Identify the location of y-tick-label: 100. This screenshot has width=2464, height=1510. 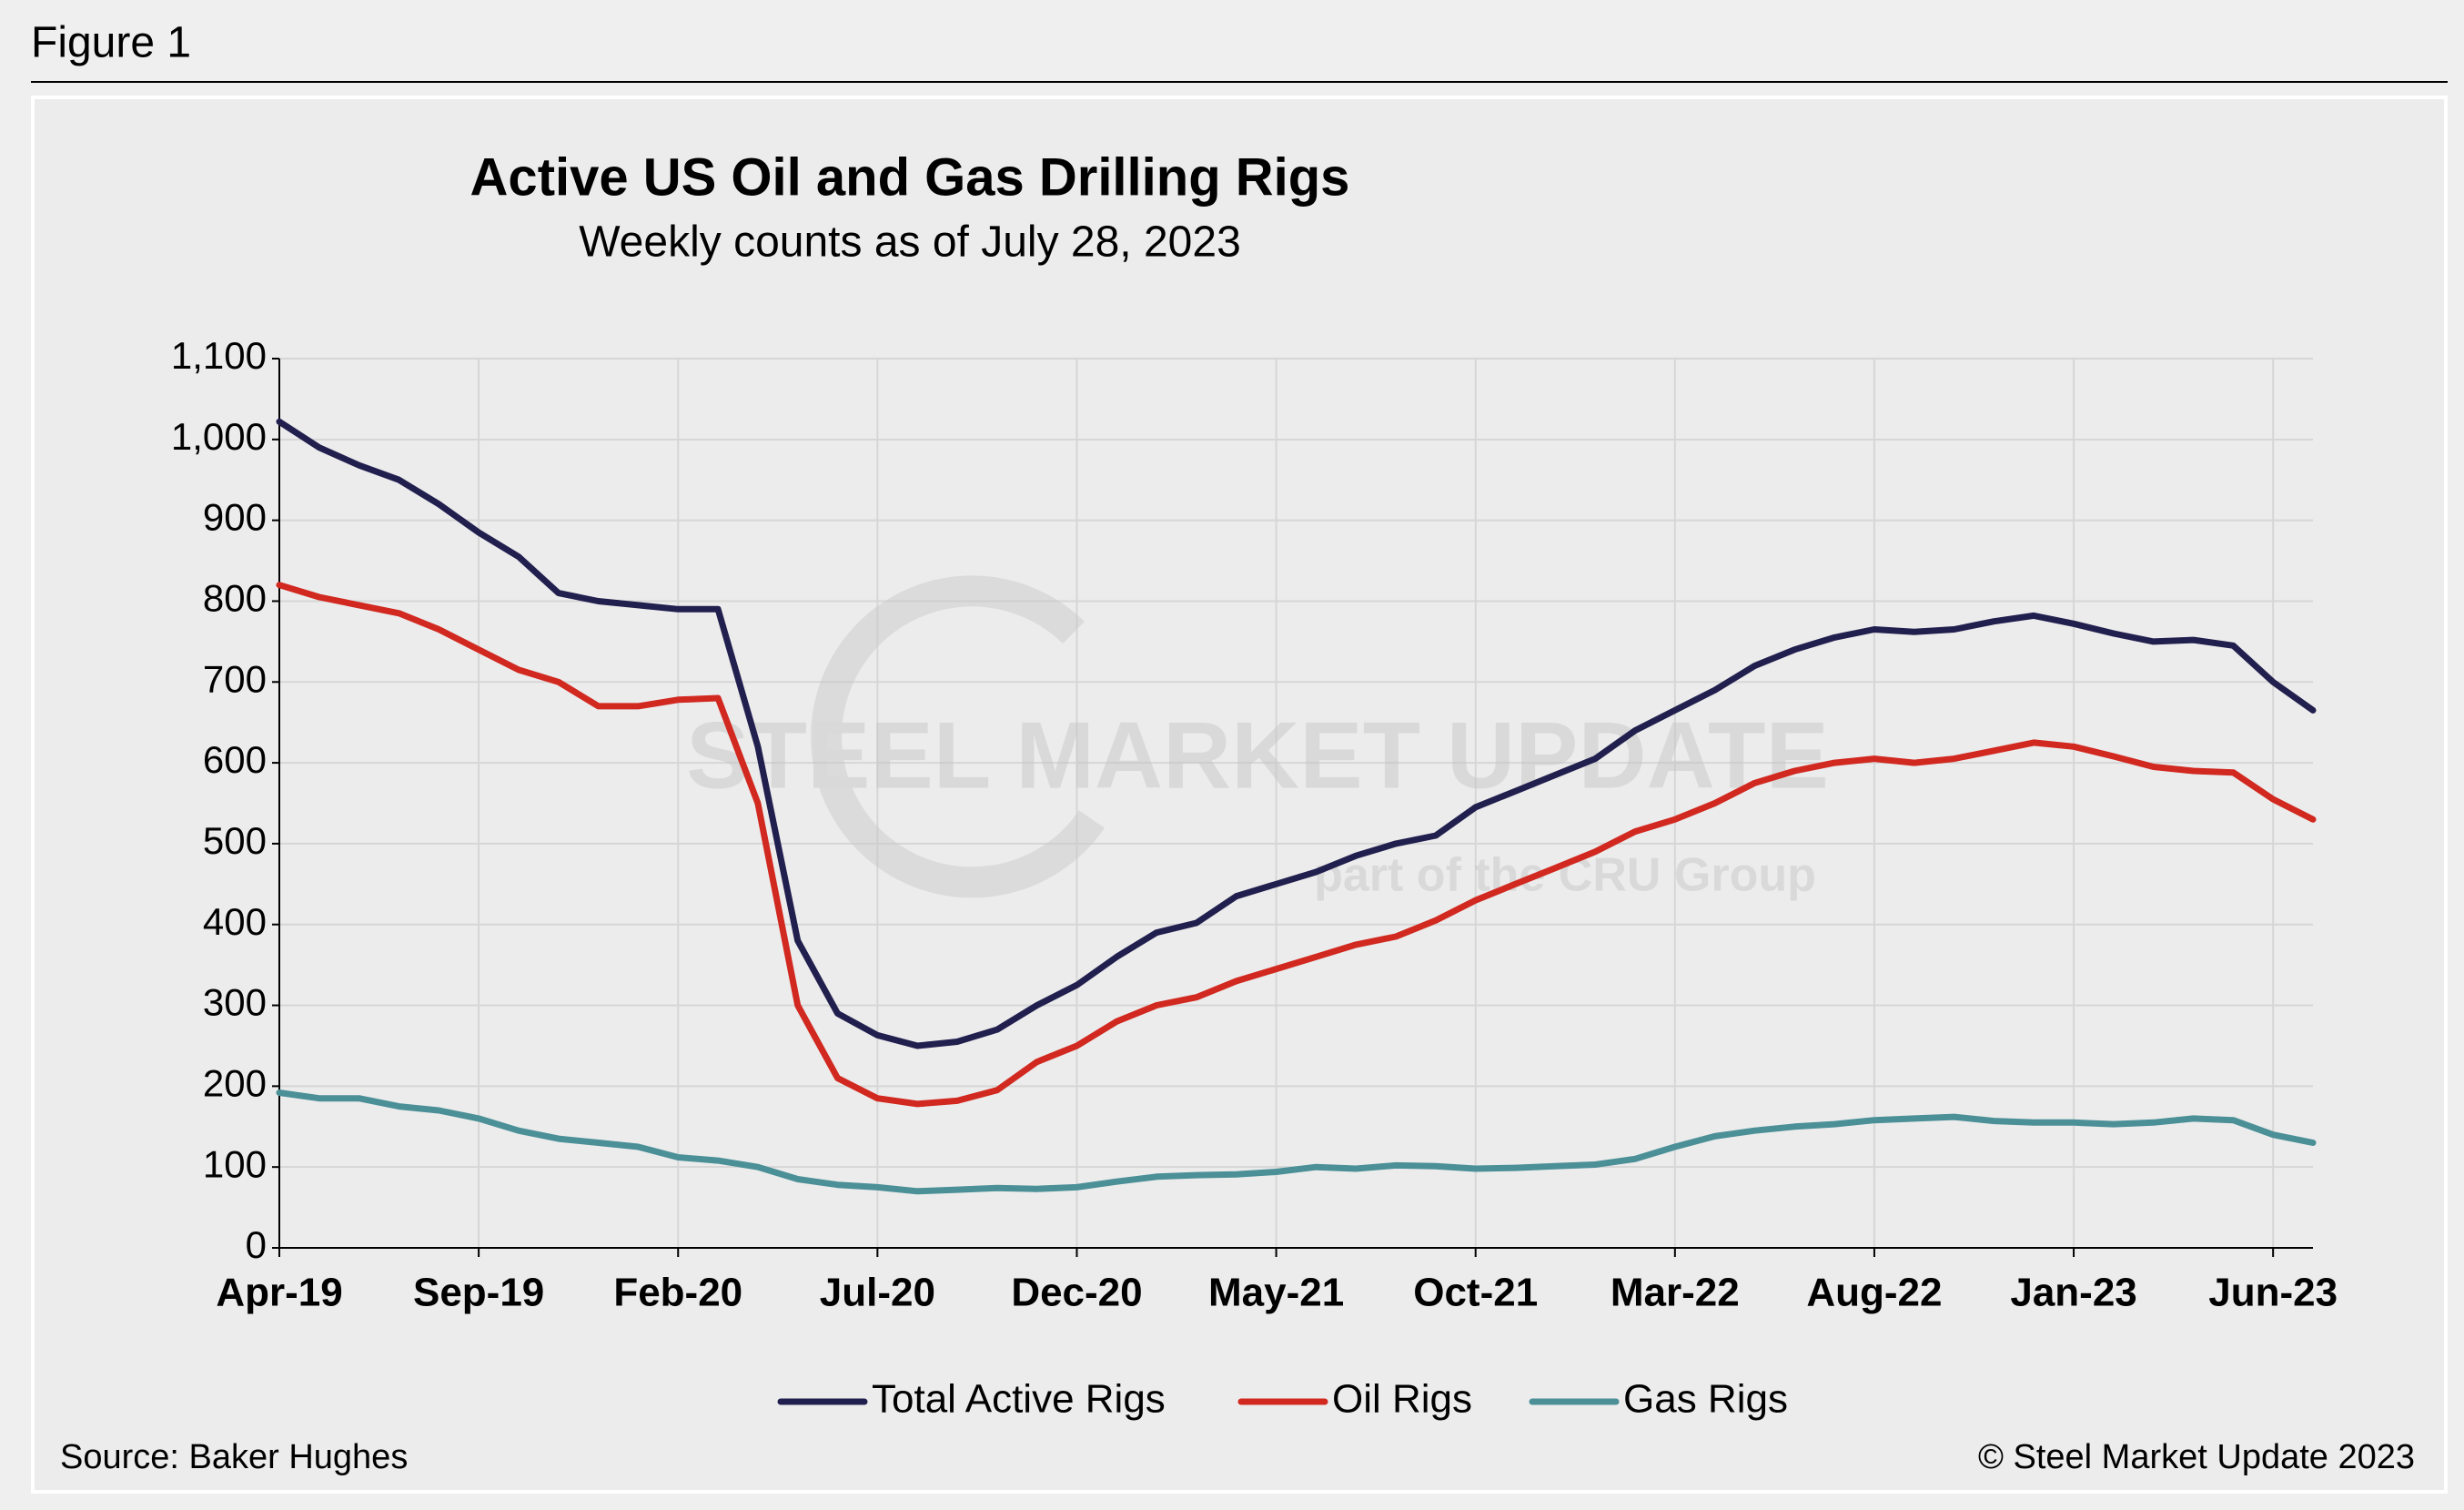
(235, 1163).